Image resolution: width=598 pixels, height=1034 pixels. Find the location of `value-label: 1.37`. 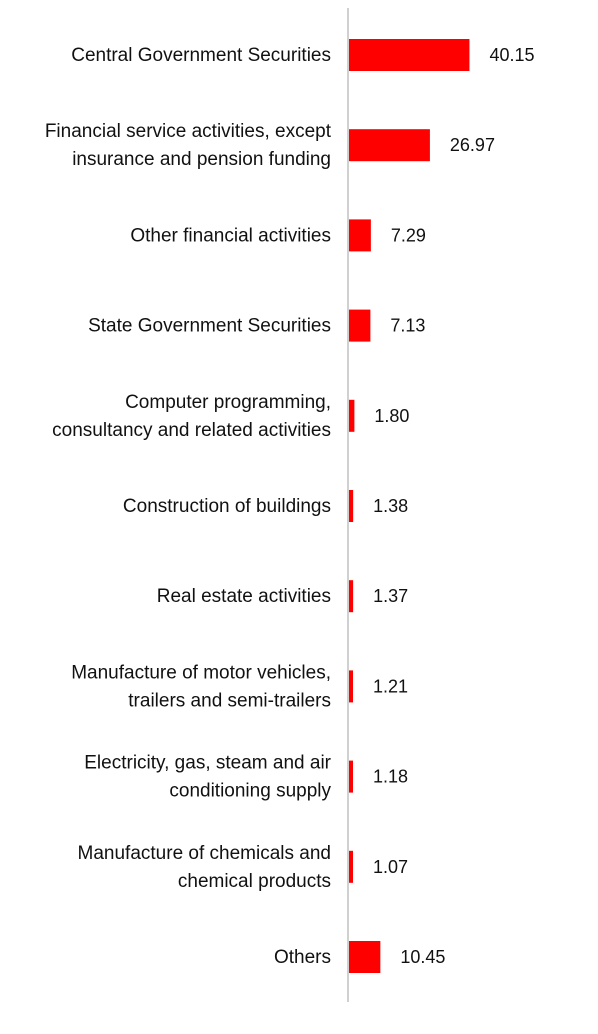

value-label: 1.37 is located at coordinates (390, 596).